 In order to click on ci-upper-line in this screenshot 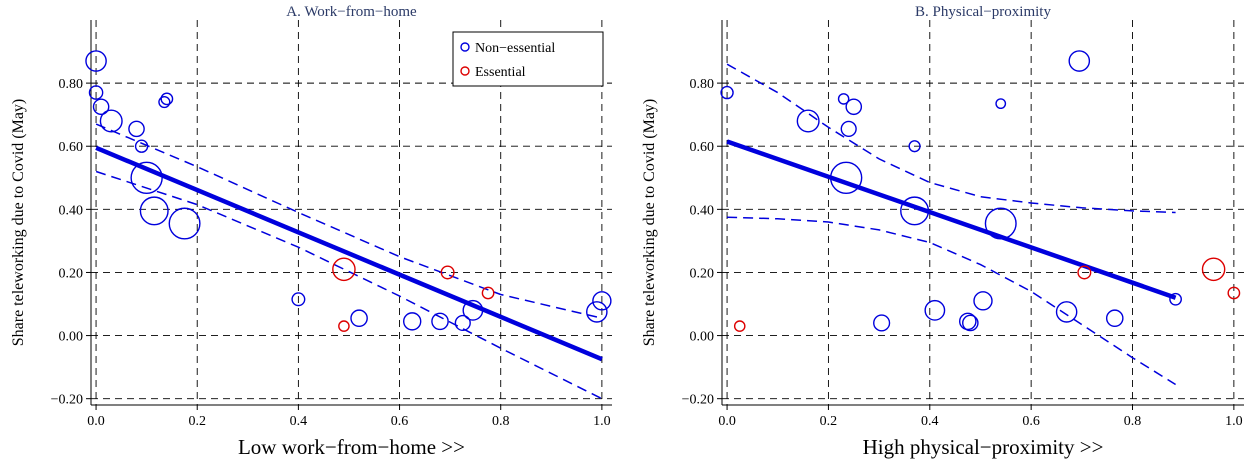, I will do `click(951, 138)`.